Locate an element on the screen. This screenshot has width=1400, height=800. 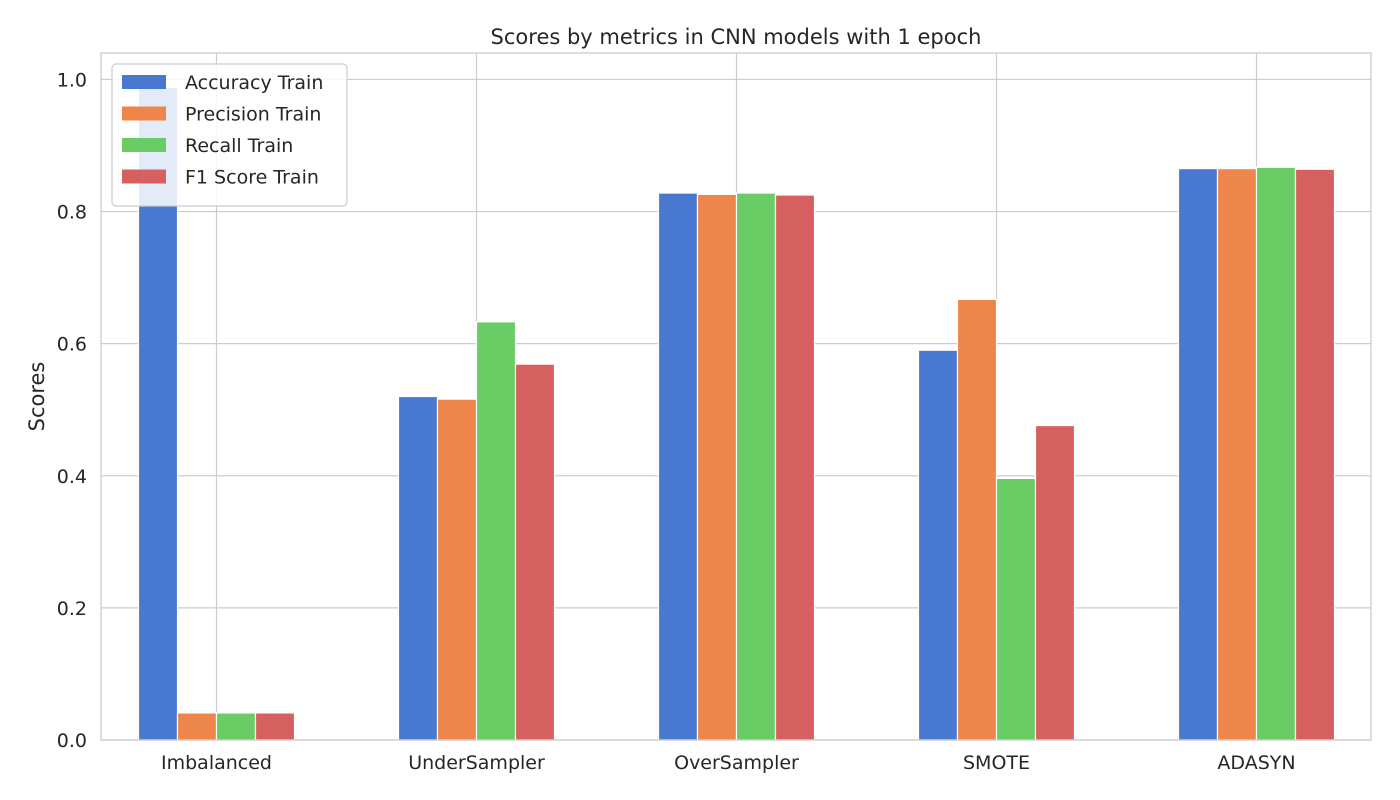
x-tick-label: Imbalanced is located at coordinates (216, 763).